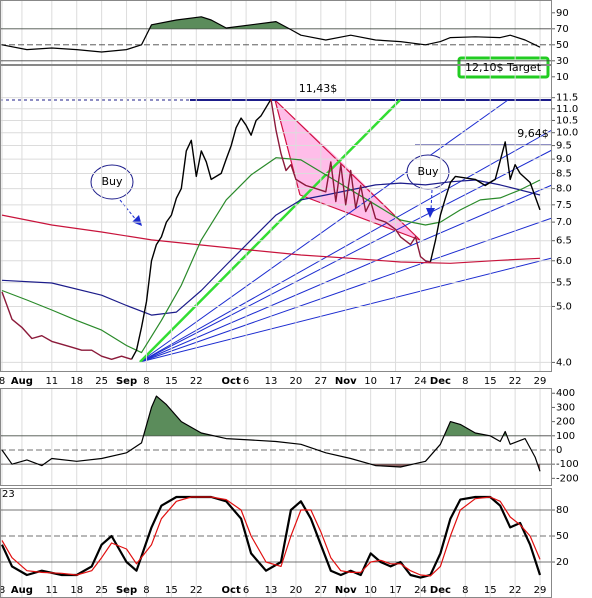 Image resolution: width=592 pixels, height=598 pixels. Describe the element at coordinates (562, 29) in the screenshot. I see `y-tick-label: 70` at that location.